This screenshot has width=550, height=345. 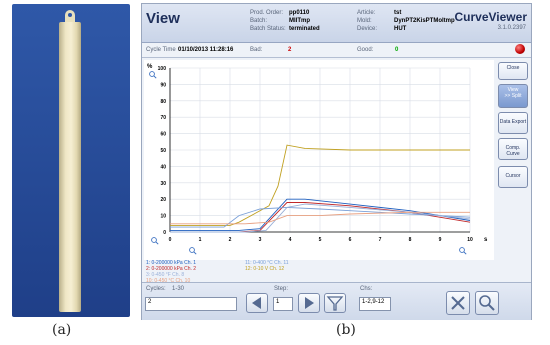 What do you see at coordinates (267, 13) in the screenshot?
I see `prod-order-label: Prod. Order:` at bounding box center [267, 13].